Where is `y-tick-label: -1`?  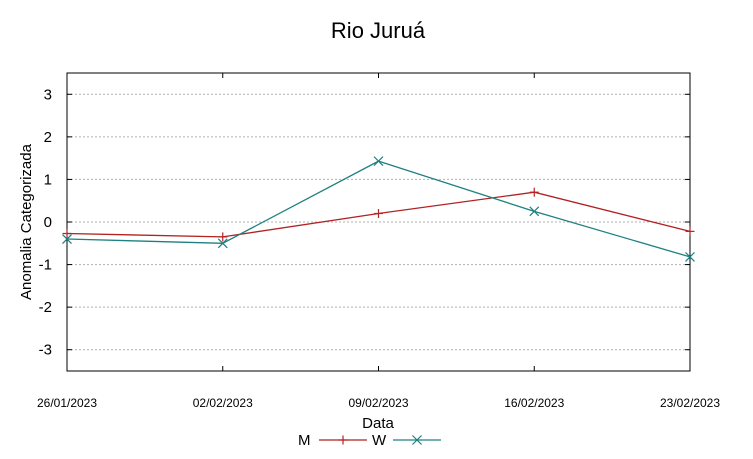
y-tick-label: -1 is located at coordinates (45, 265).